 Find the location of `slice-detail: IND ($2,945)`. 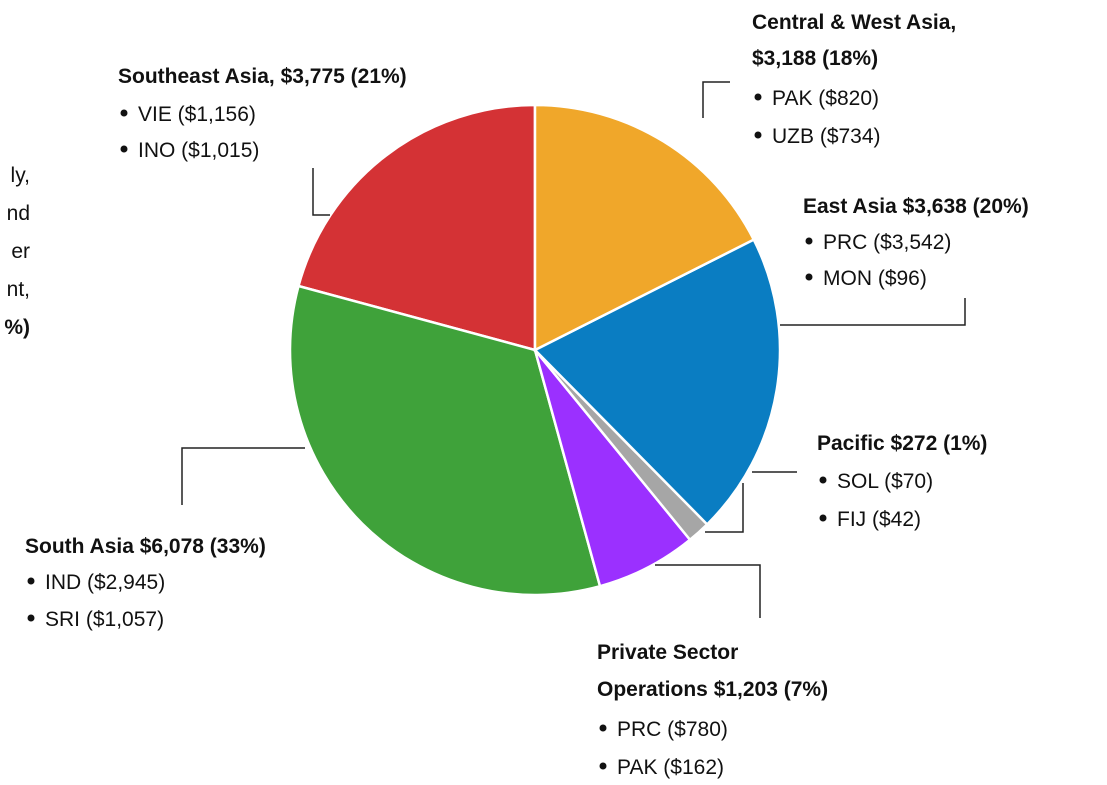

slice-detail: IND ($2,945) is located at coordinates (105, 582).